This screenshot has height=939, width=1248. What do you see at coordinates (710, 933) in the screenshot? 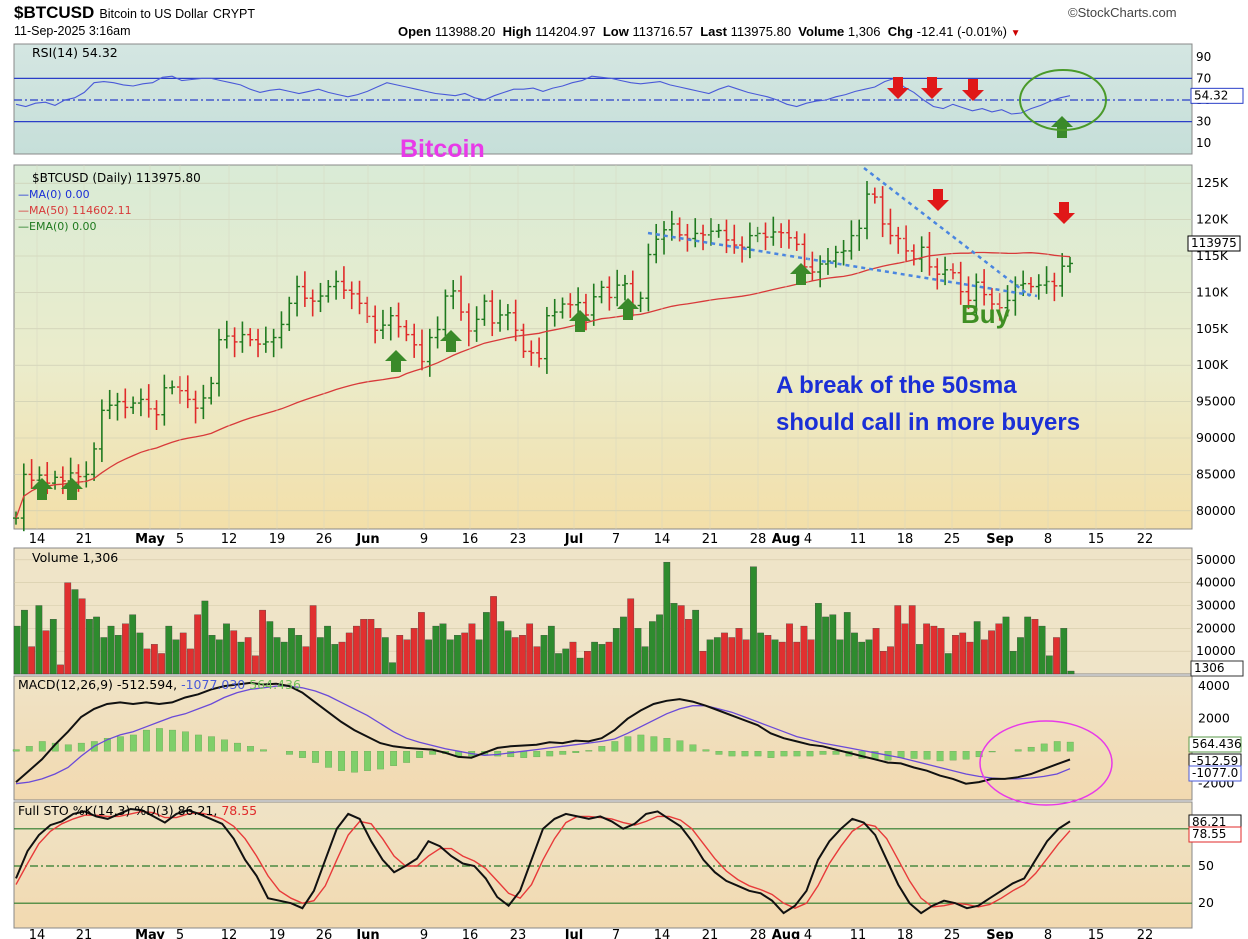
I see `x-axis-label-bottom: 21` at bounding box center [710, 933].